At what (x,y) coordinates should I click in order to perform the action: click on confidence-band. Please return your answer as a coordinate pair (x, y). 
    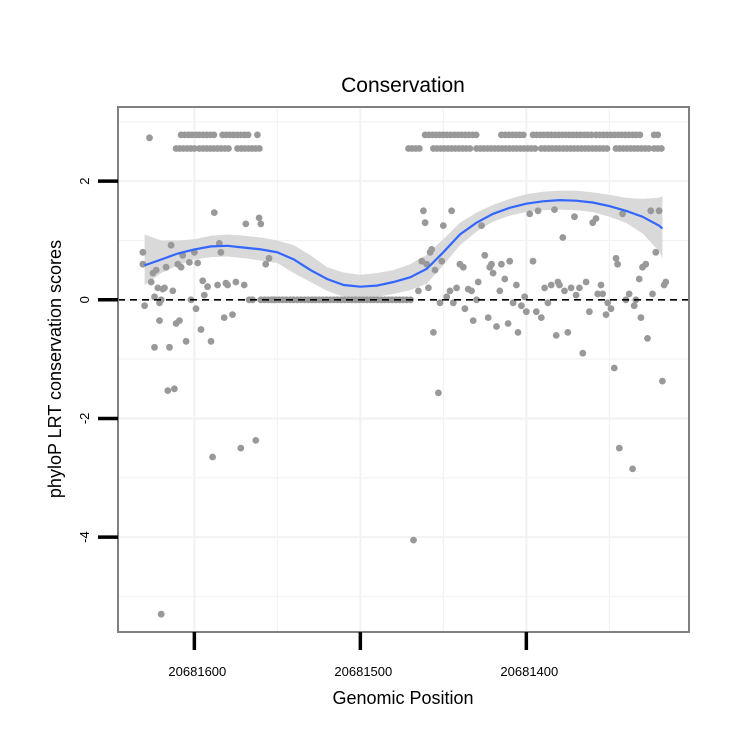
    Looking at the image, I should click on (403, 244).